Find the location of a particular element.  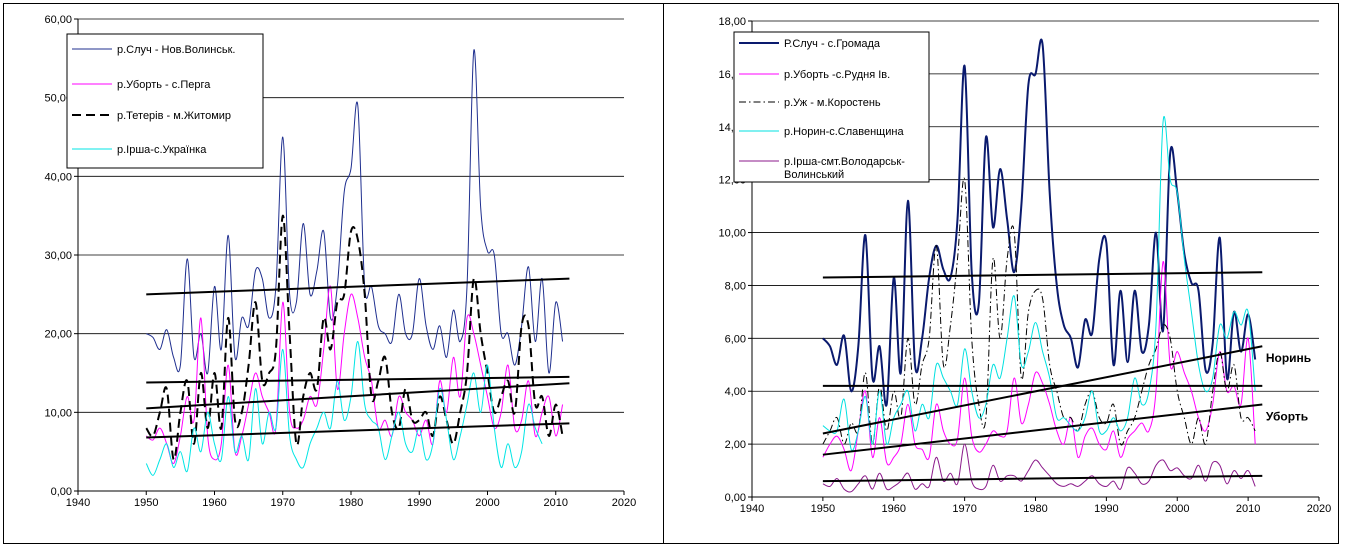

legend-label-line: Волинський is located at coordinates (814, 175).